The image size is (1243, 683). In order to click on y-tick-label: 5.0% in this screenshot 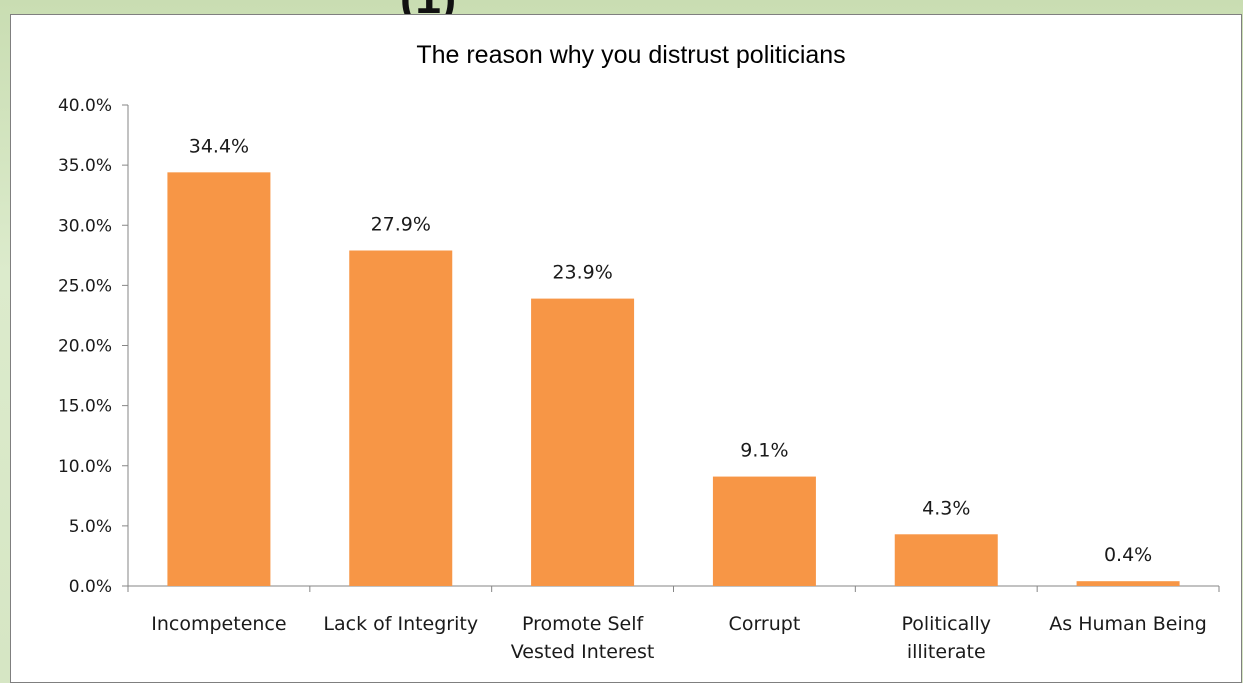, I will do `click(90, 527)`.